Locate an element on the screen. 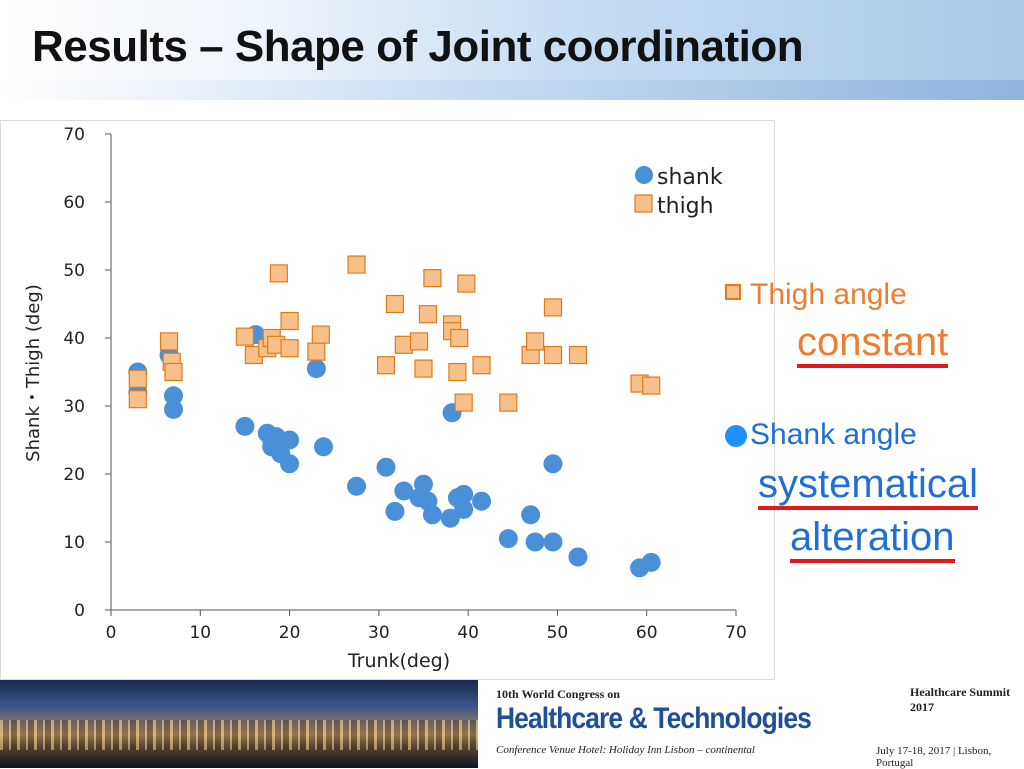  shank-circle-icon is located at coordinates (736, 436).